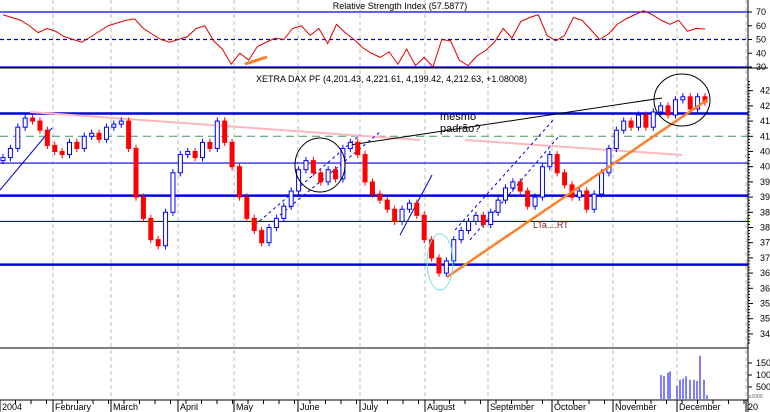 This screenshot has width=770, height=412. What do you see at coordinates (570, 407) in the screenshot?
I see `month-label: October` at bounding box center [570, 407].